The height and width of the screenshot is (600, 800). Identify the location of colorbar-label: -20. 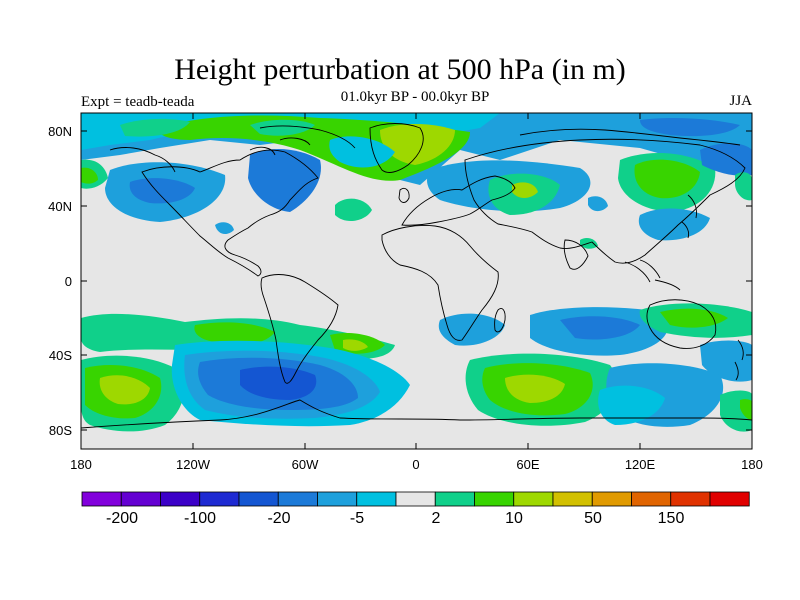
(278, 518).